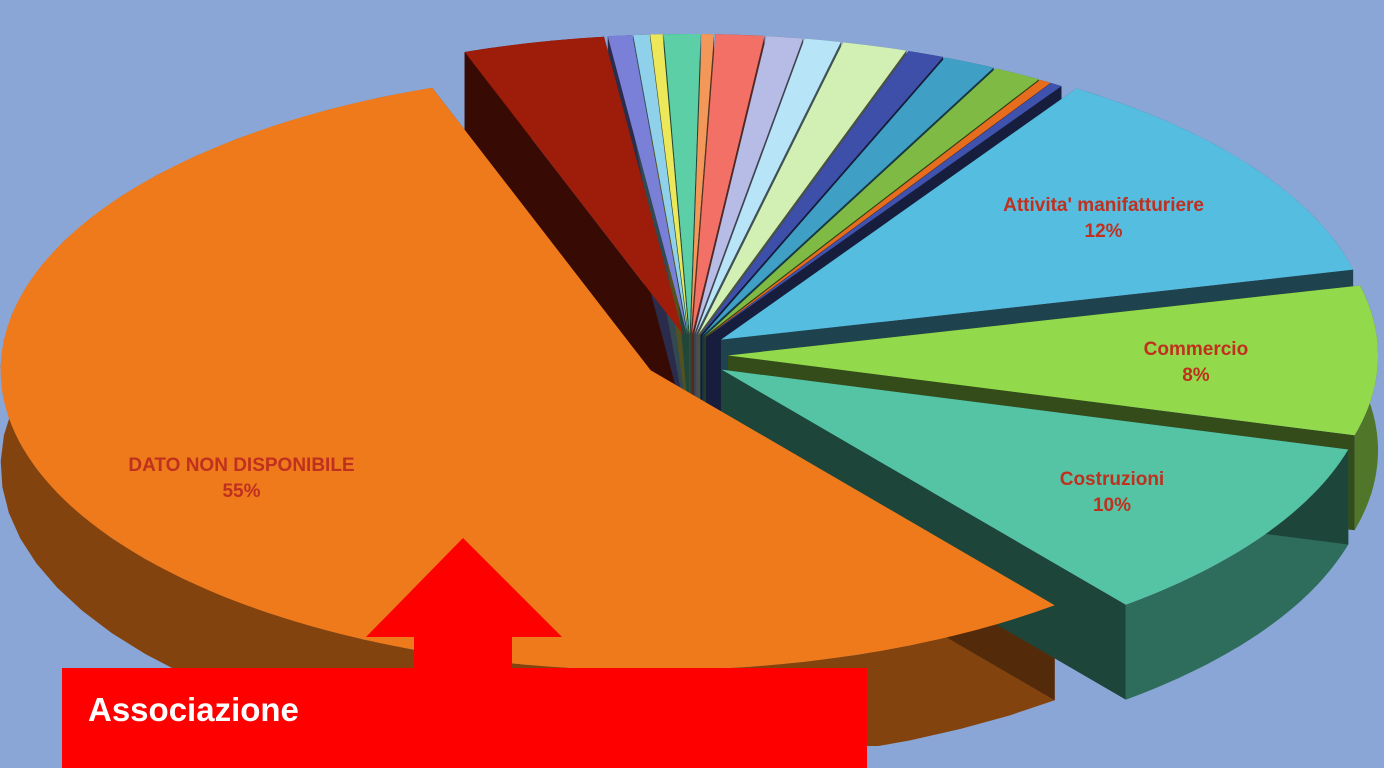 The image size is (1384, 768). Describe the element at coordinates (464, 718) in the screenshot. I see `callout-box: Associazione` at that location.